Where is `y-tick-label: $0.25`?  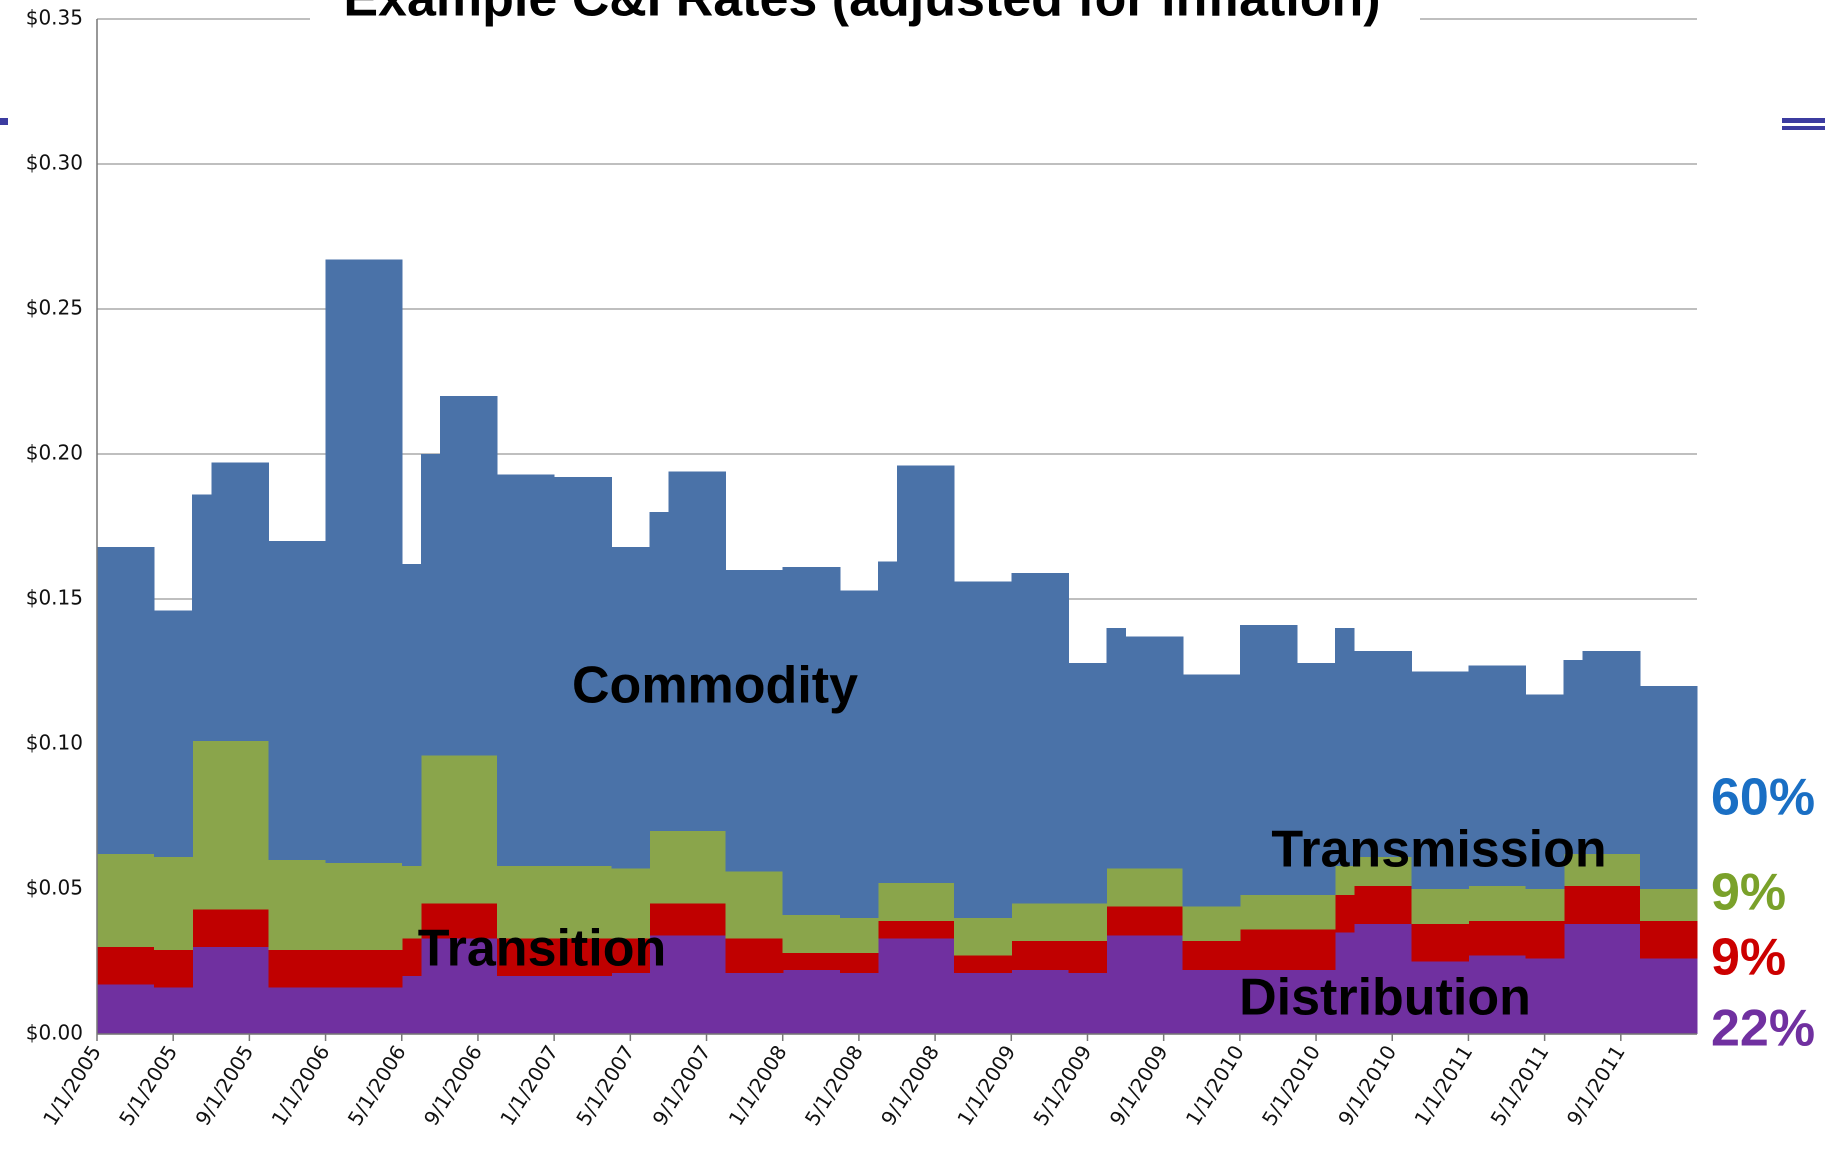
y-tick-label: $0.25 is located at coordinates (54, 308).